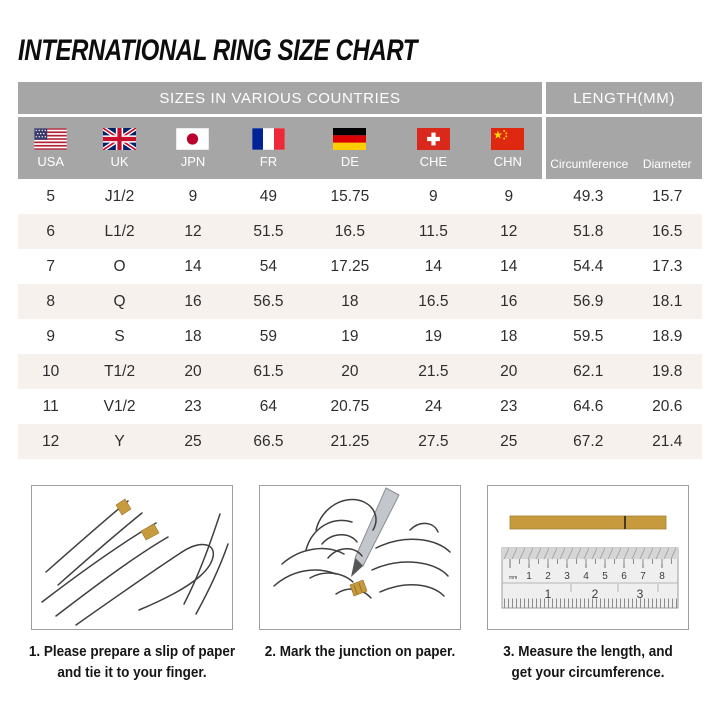  I want to click on table-row: 7 O 14 54 17.25 14 14 54.4 17.3, so click(360, 266).